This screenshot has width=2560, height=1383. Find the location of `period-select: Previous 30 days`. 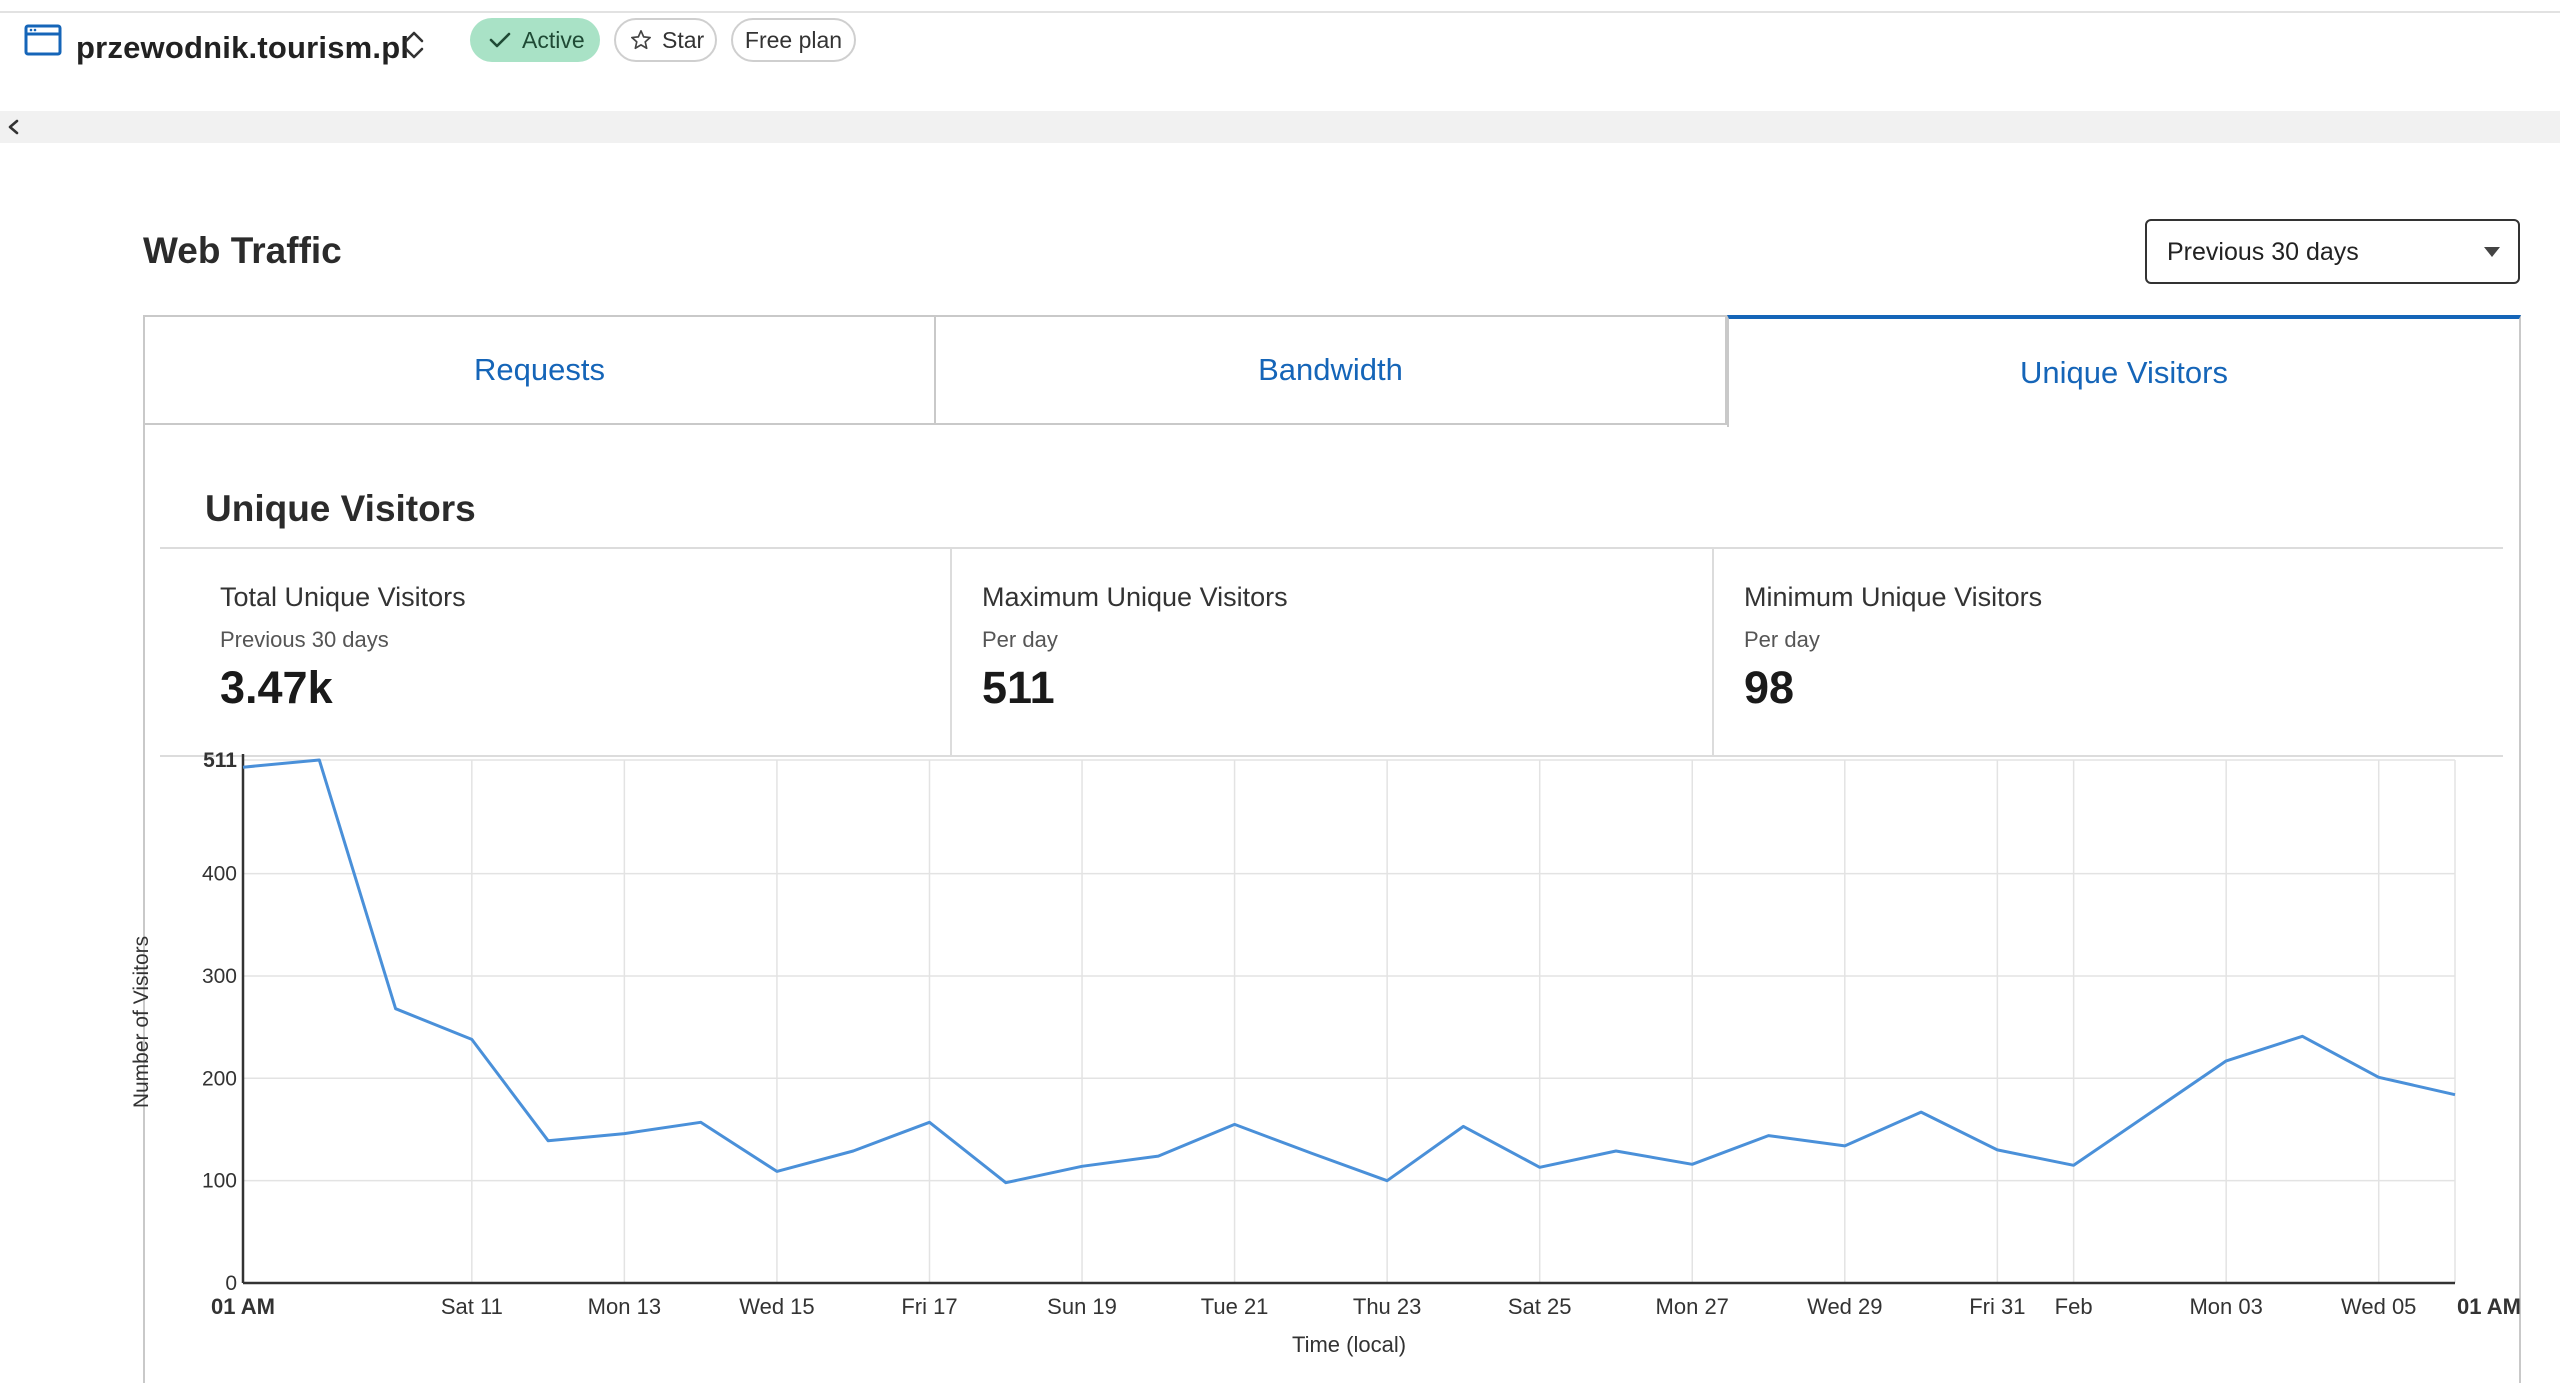

period-select: Previous 30 days is located at coordinates (2332, 251).